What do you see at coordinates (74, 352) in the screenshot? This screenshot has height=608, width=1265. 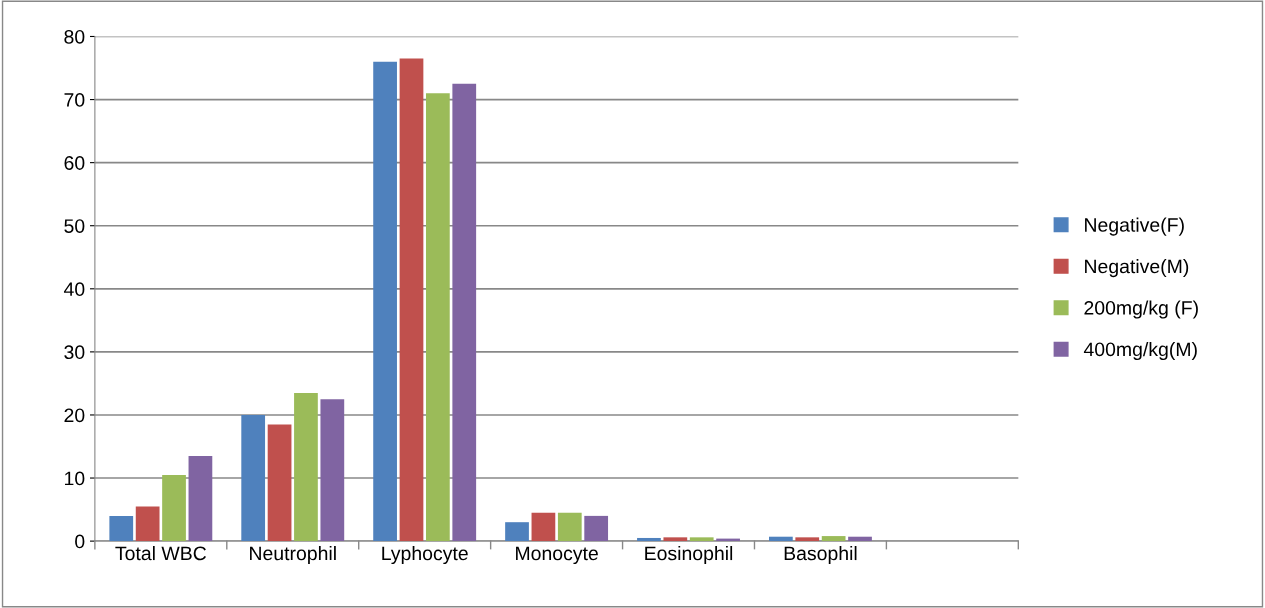 I see `y-tick-label: 30` at bounding box center [74, 352].